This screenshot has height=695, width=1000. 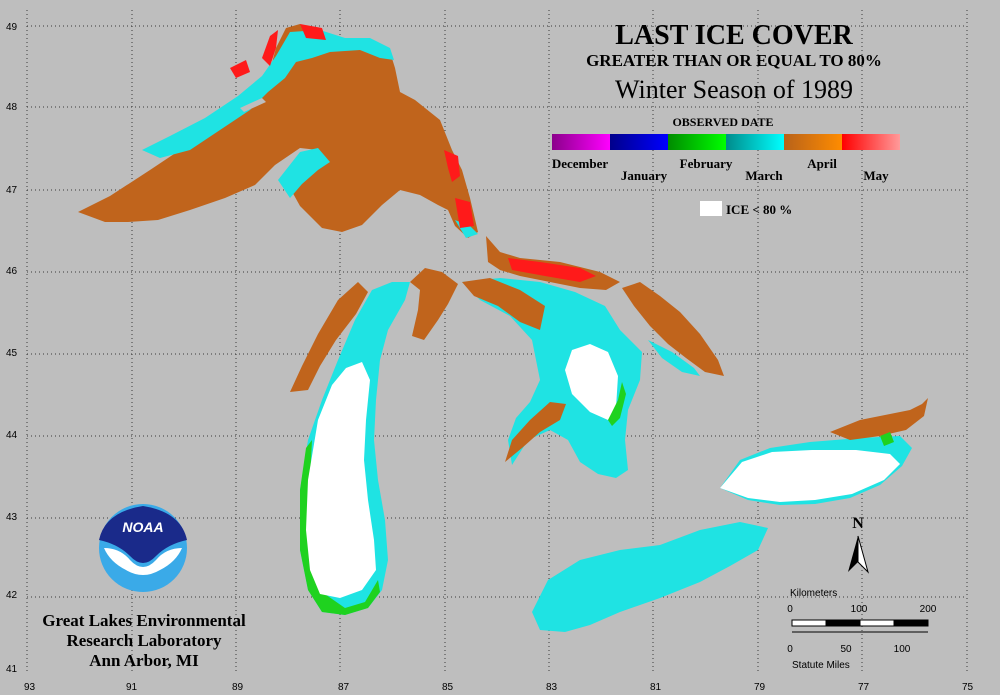 What do you see at coordinates (755, 142) in the screenshot?
I see `legend-swatch-march` at bounding box center [755, 142].